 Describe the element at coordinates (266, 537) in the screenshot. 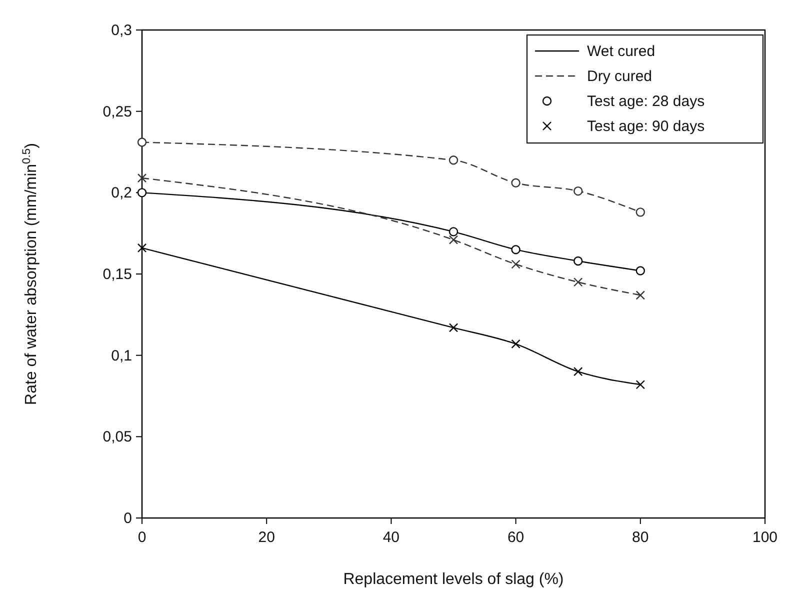

I see `x-tick-label: 20` at that location.